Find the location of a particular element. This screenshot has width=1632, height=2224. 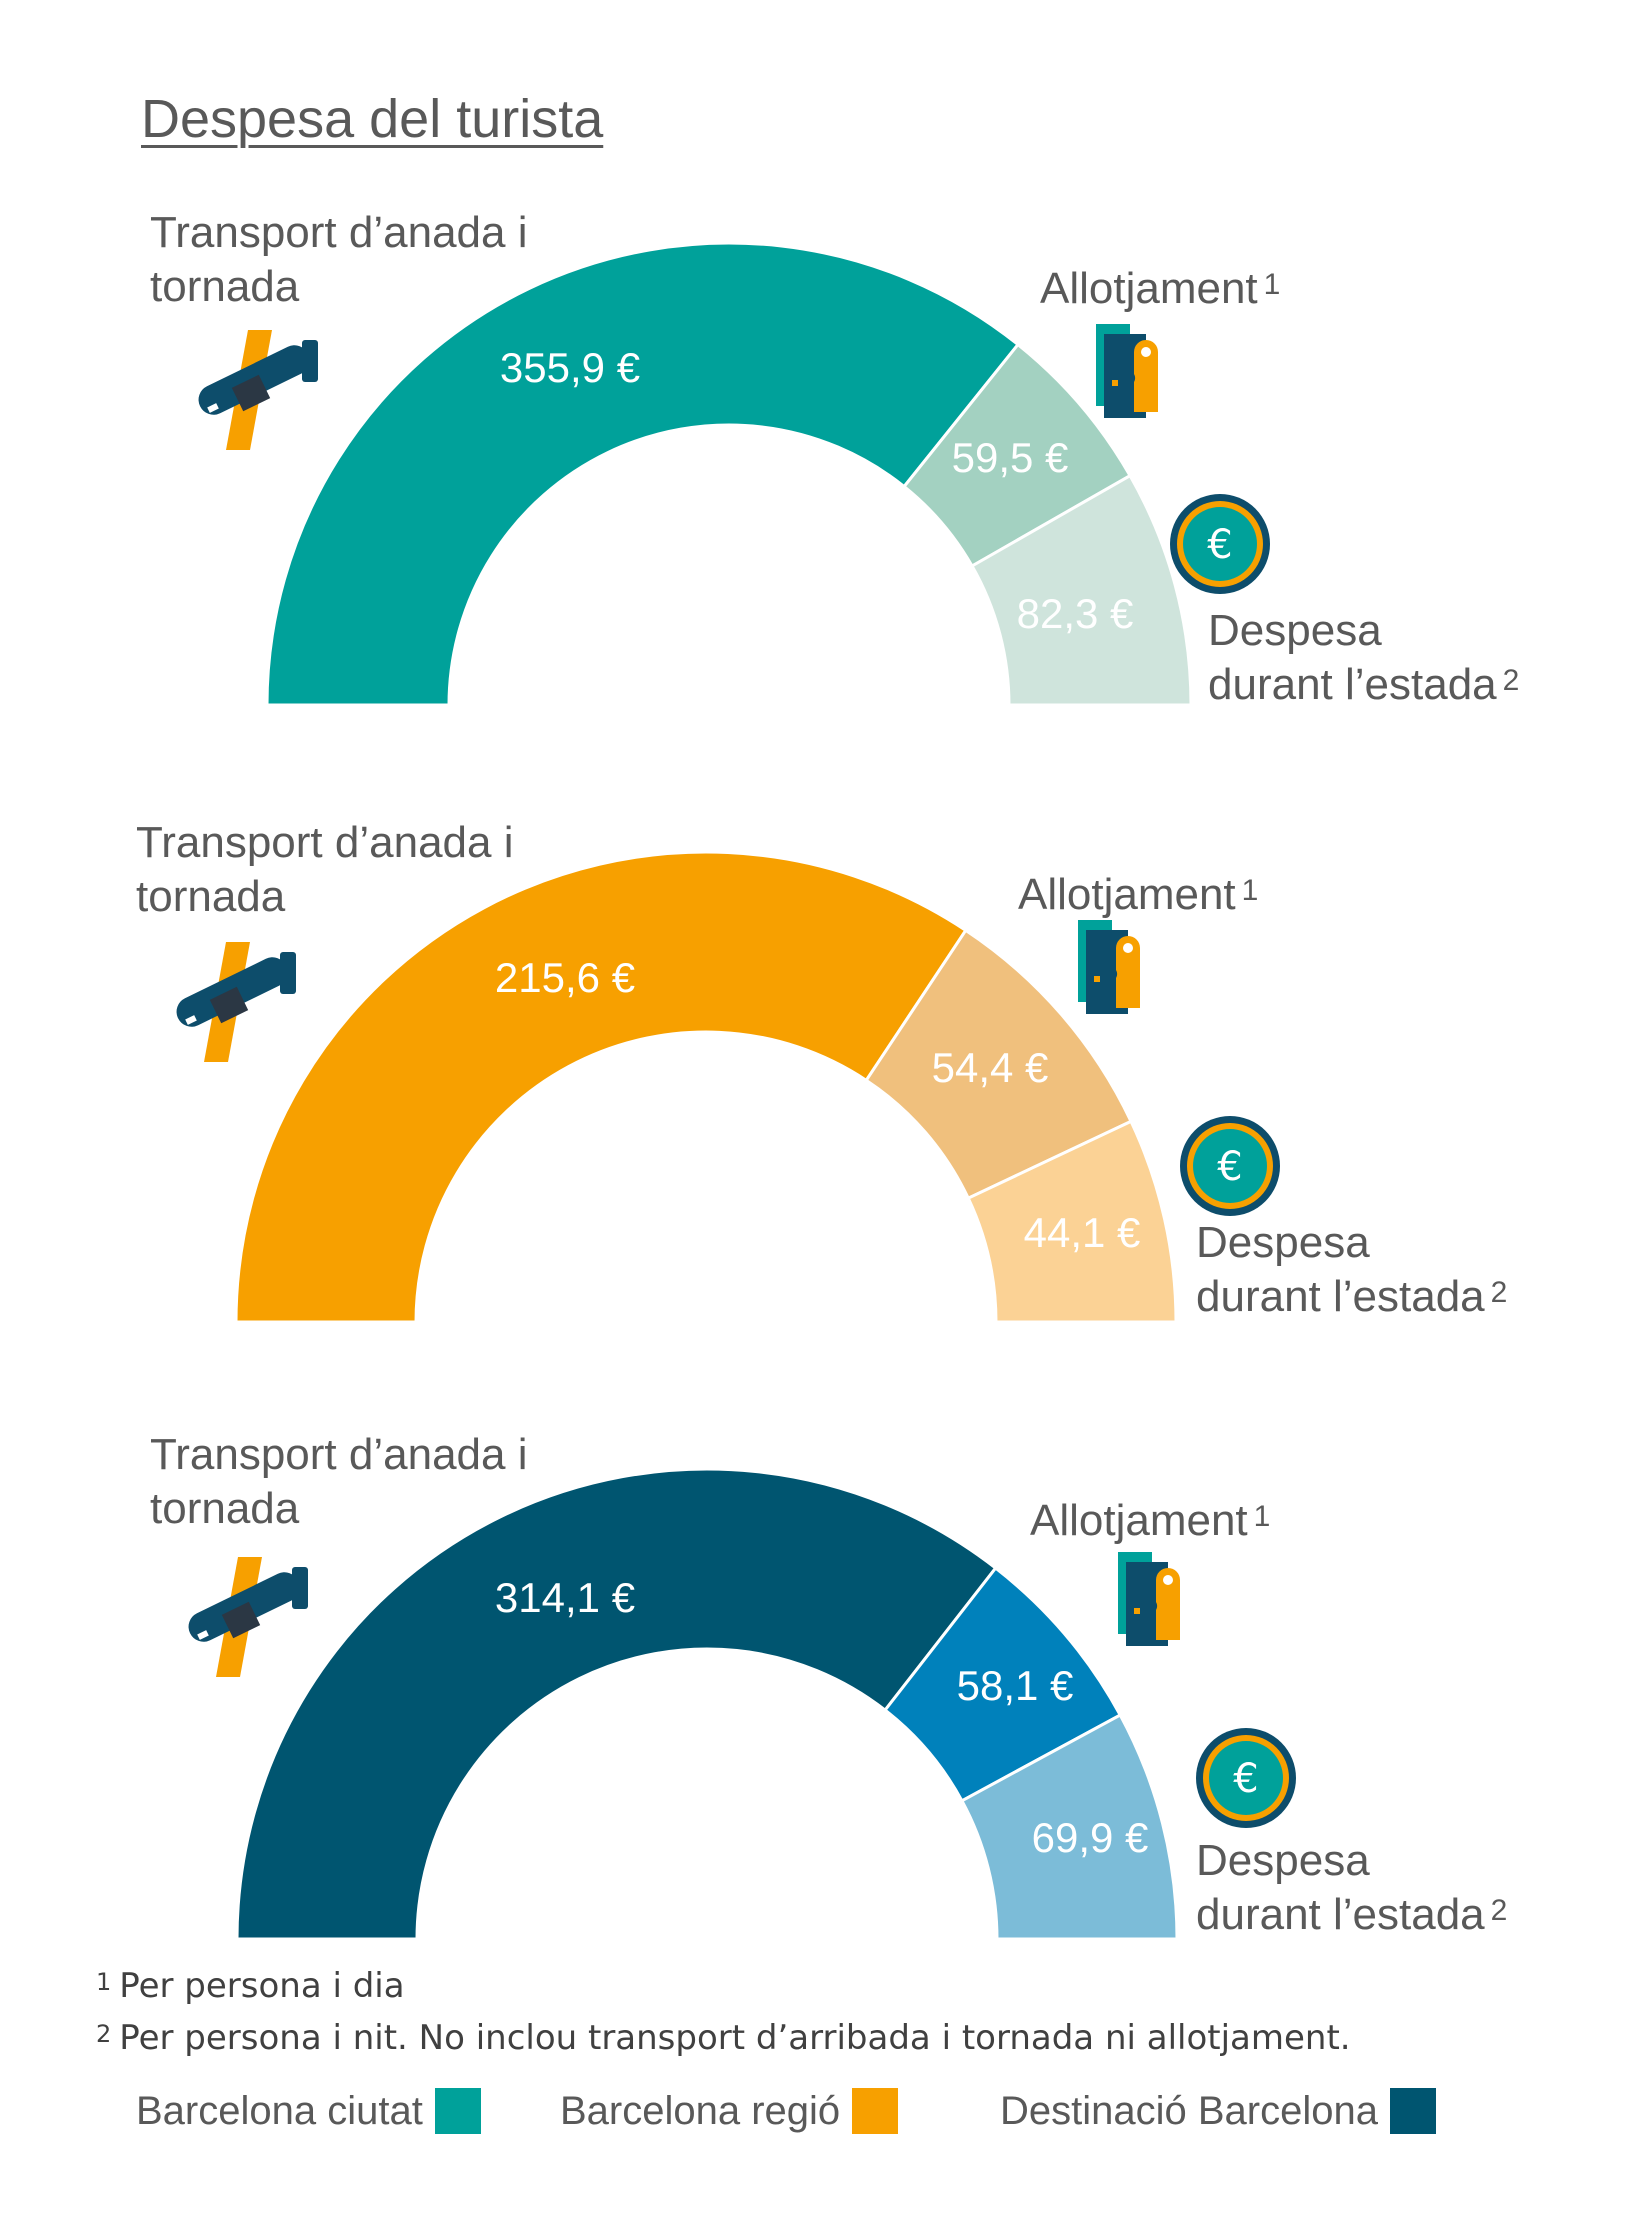

value-label-transport: 314,1 € is located at coordinates (565, 1597).